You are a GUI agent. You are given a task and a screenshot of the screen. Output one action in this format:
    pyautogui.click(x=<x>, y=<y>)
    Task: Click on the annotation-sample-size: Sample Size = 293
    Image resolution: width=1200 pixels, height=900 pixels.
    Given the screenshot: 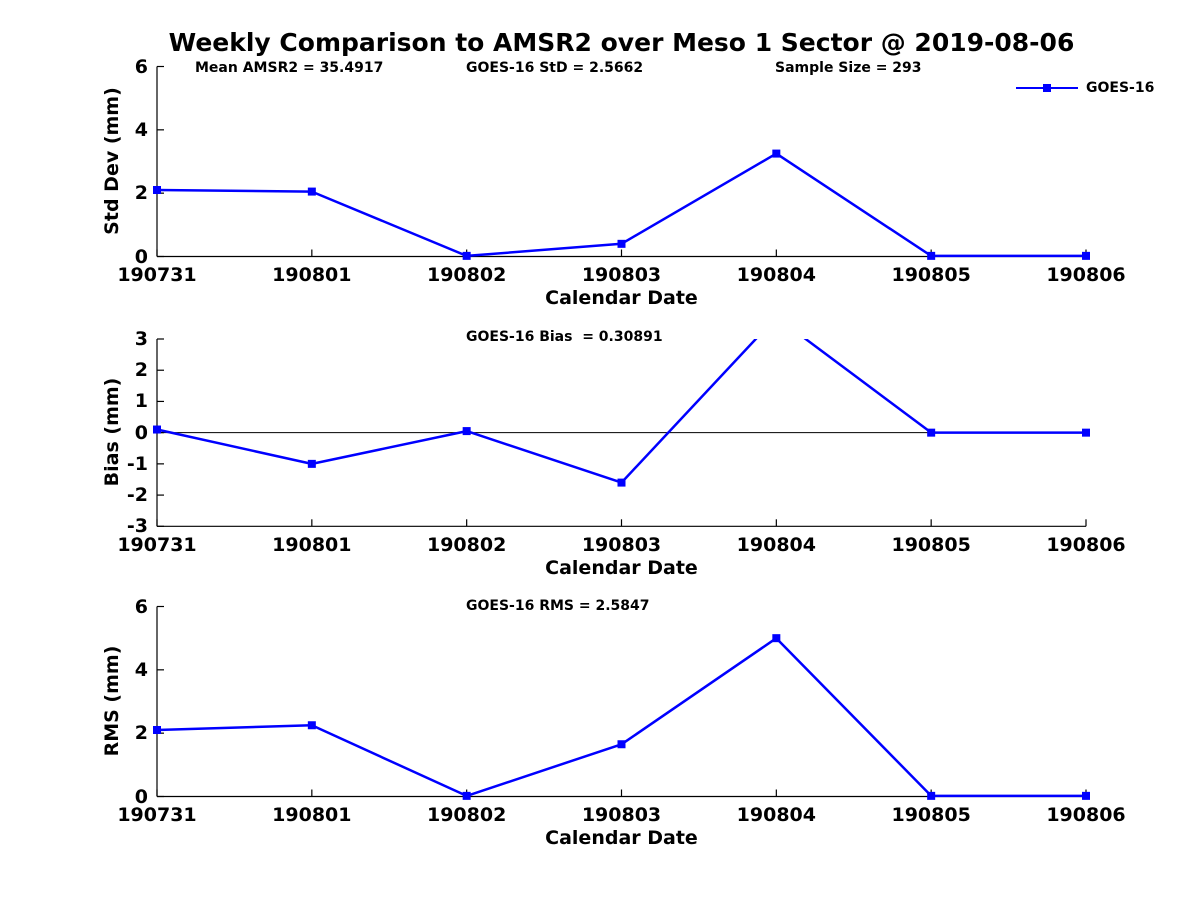 What is the action you would take?
    pyautogui.click(x=848, y=68)
    